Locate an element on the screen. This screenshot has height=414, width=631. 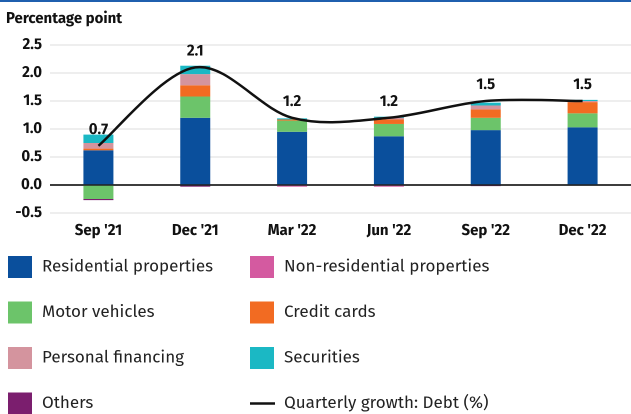
y-tick-label: 2.0 is located at coordinates (32, 72).